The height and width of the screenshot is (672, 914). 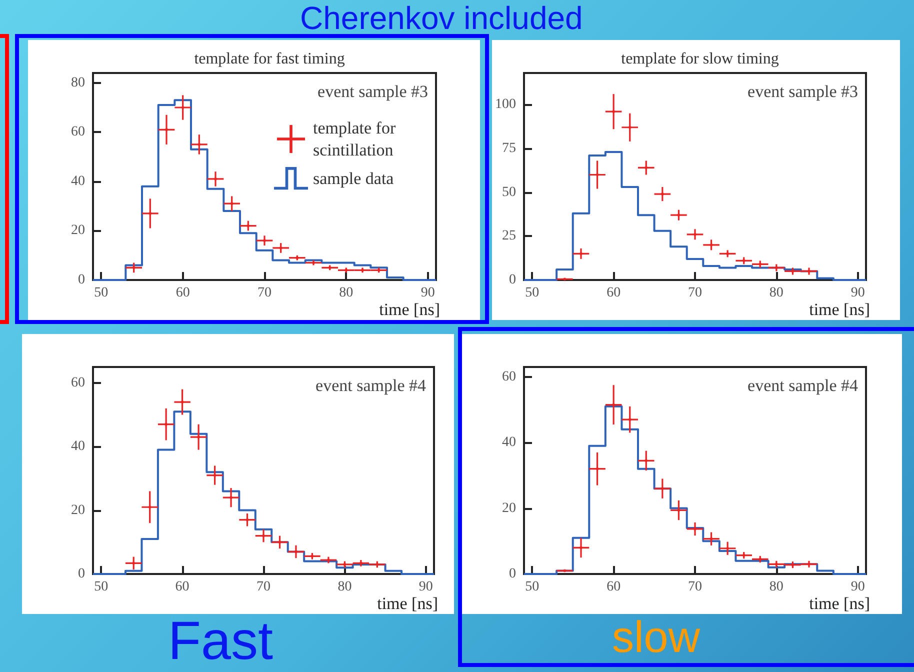 What do you see at coordinates (356, 139) in the screenshot?
I see `legend-label: template for scintillation` at bounding box center [356, 139].